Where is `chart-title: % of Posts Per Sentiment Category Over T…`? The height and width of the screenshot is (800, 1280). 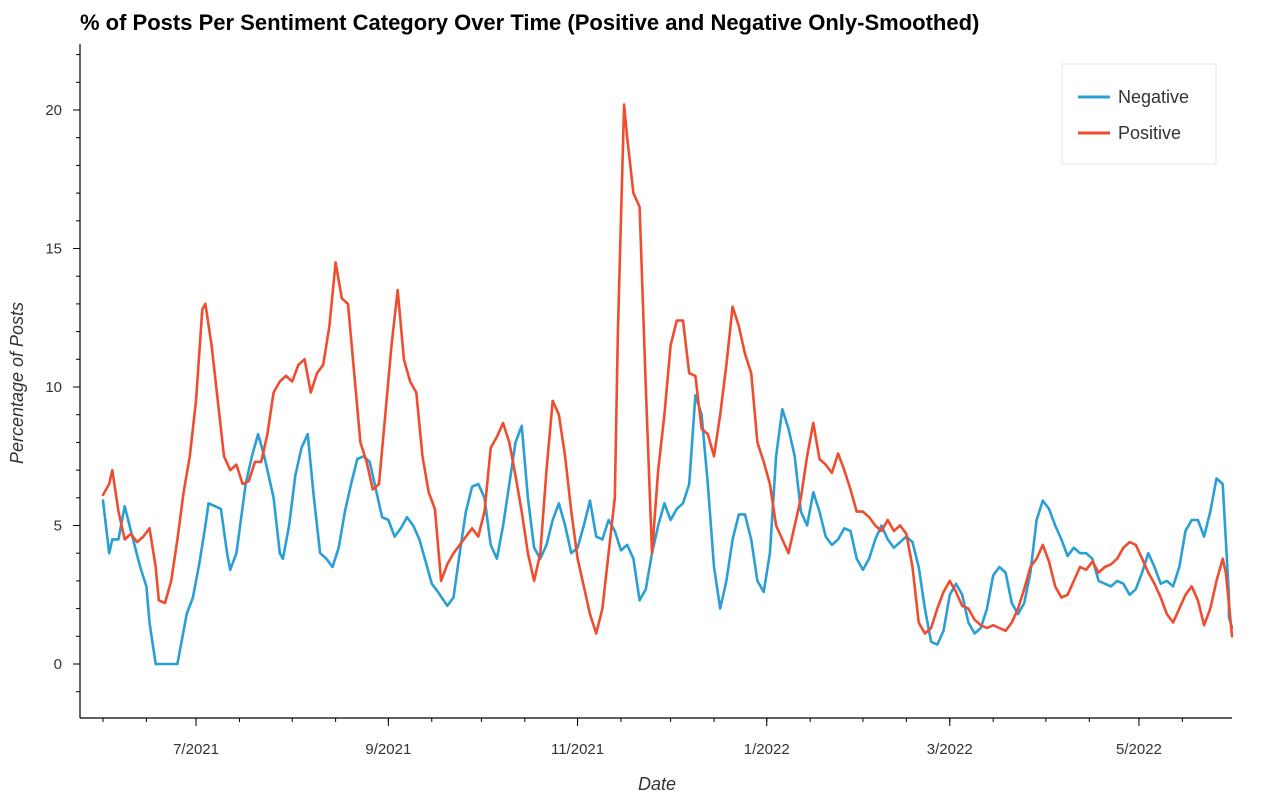
chart-title: % of Posts Per Sentiment Category Over T… is located at coordinates (530, 22).